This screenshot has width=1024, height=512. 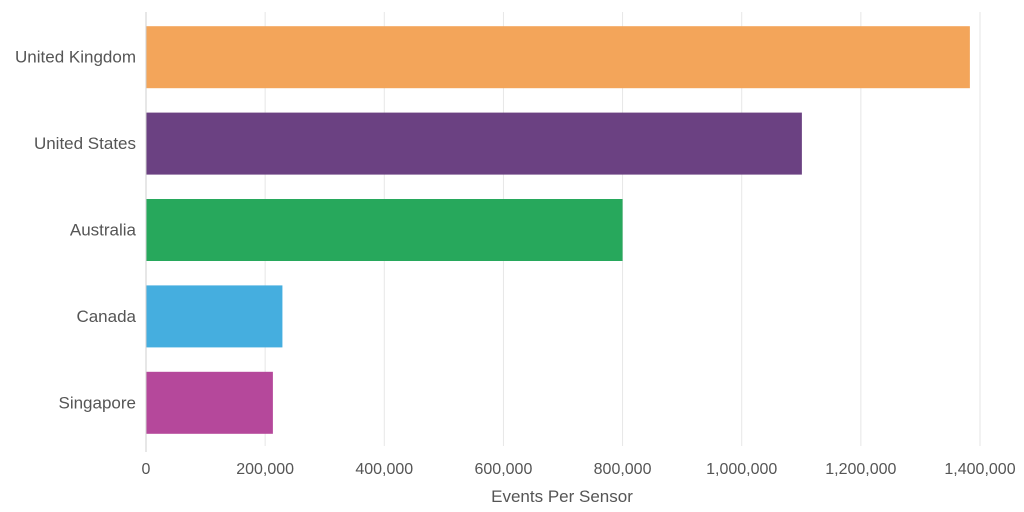 I want to click on x-tick-label: 200,000, so click(x=265, y=469).